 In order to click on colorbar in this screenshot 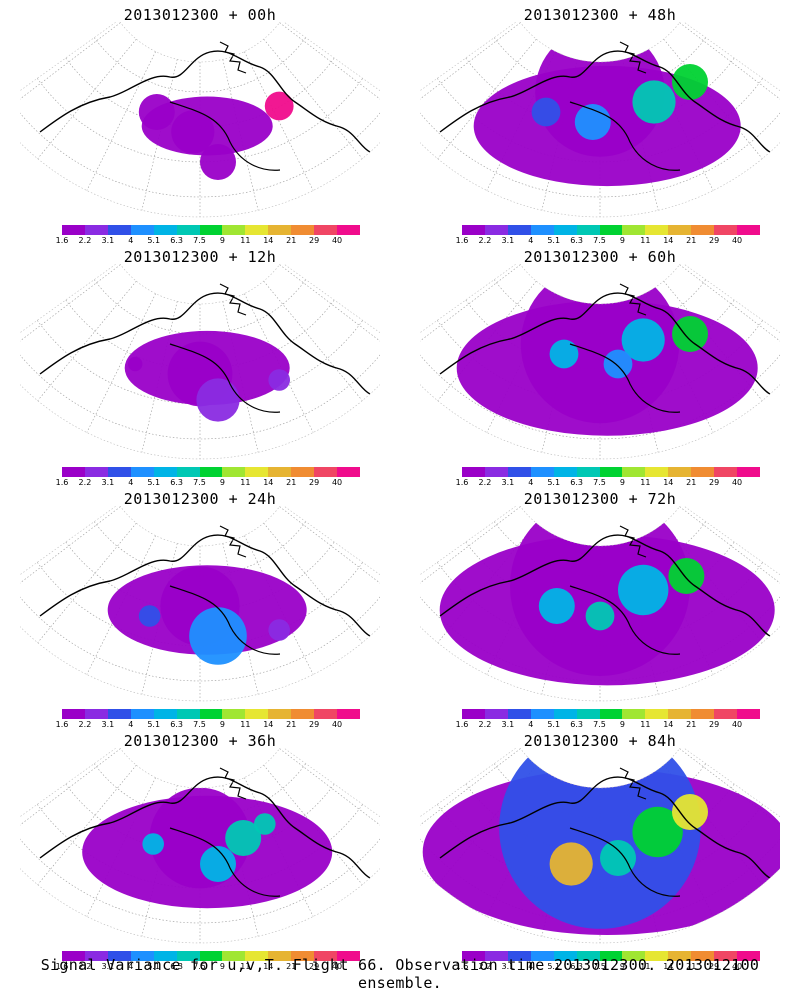, I will do `click(211, 472)`.